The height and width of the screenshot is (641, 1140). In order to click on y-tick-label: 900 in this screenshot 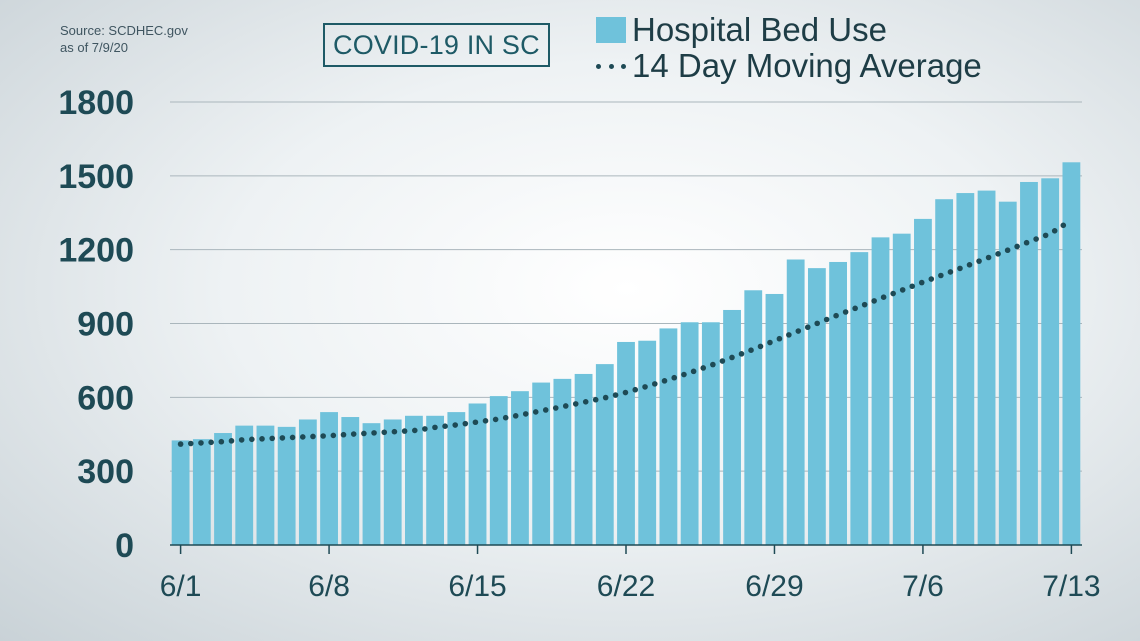, I will do `click(105, 325)`.